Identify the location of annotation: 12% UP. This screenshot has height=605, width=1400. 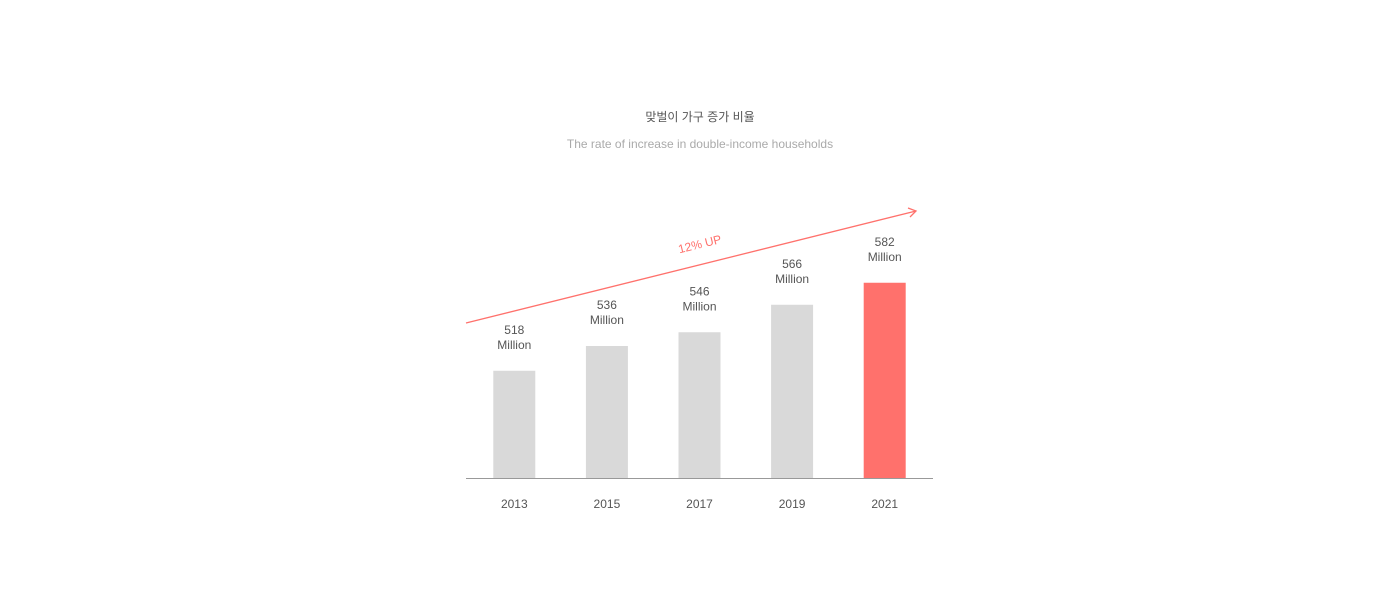
(700, 244).